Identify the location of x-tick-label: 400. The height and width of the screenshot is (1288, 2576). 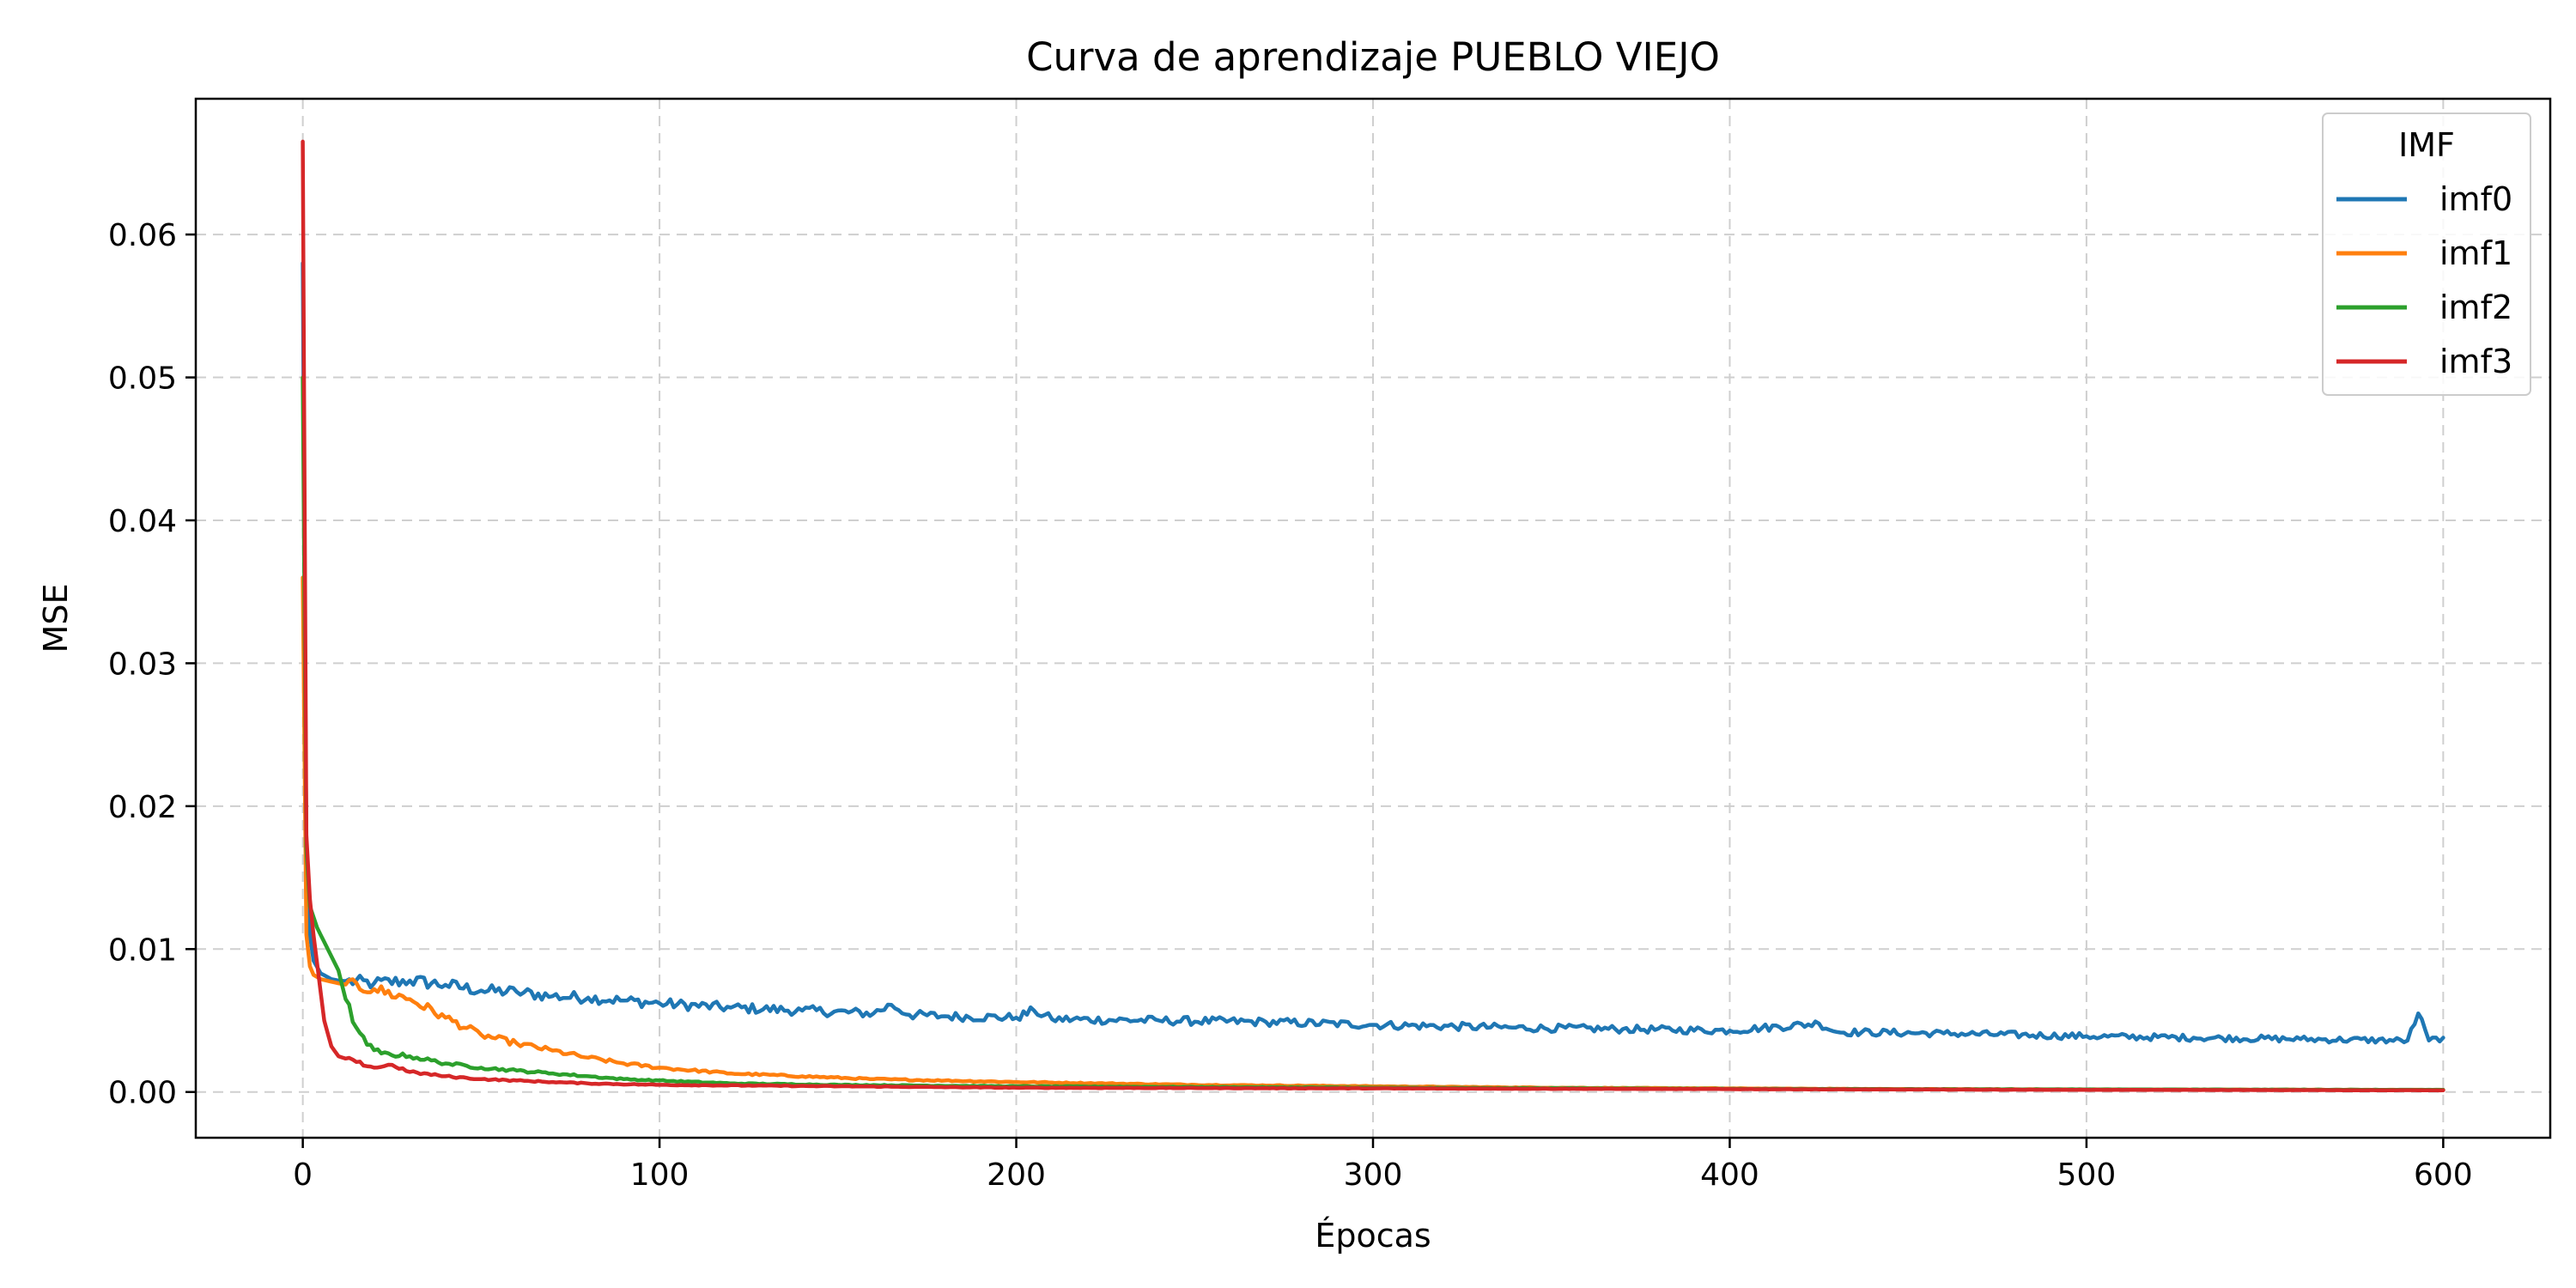
(1729, 1175).